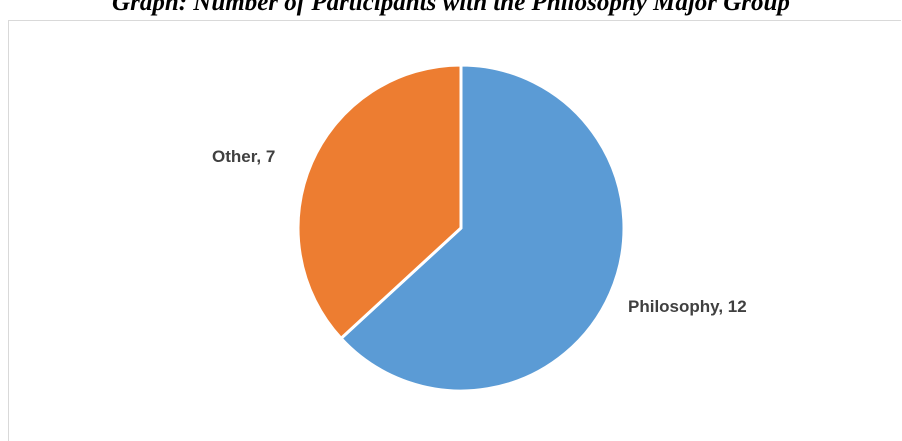  What do you see at coordinates (687, 306) in the screenshot?
I see `data-label-philosophy: Philosophy, 12` at bounding box center [687, 306].